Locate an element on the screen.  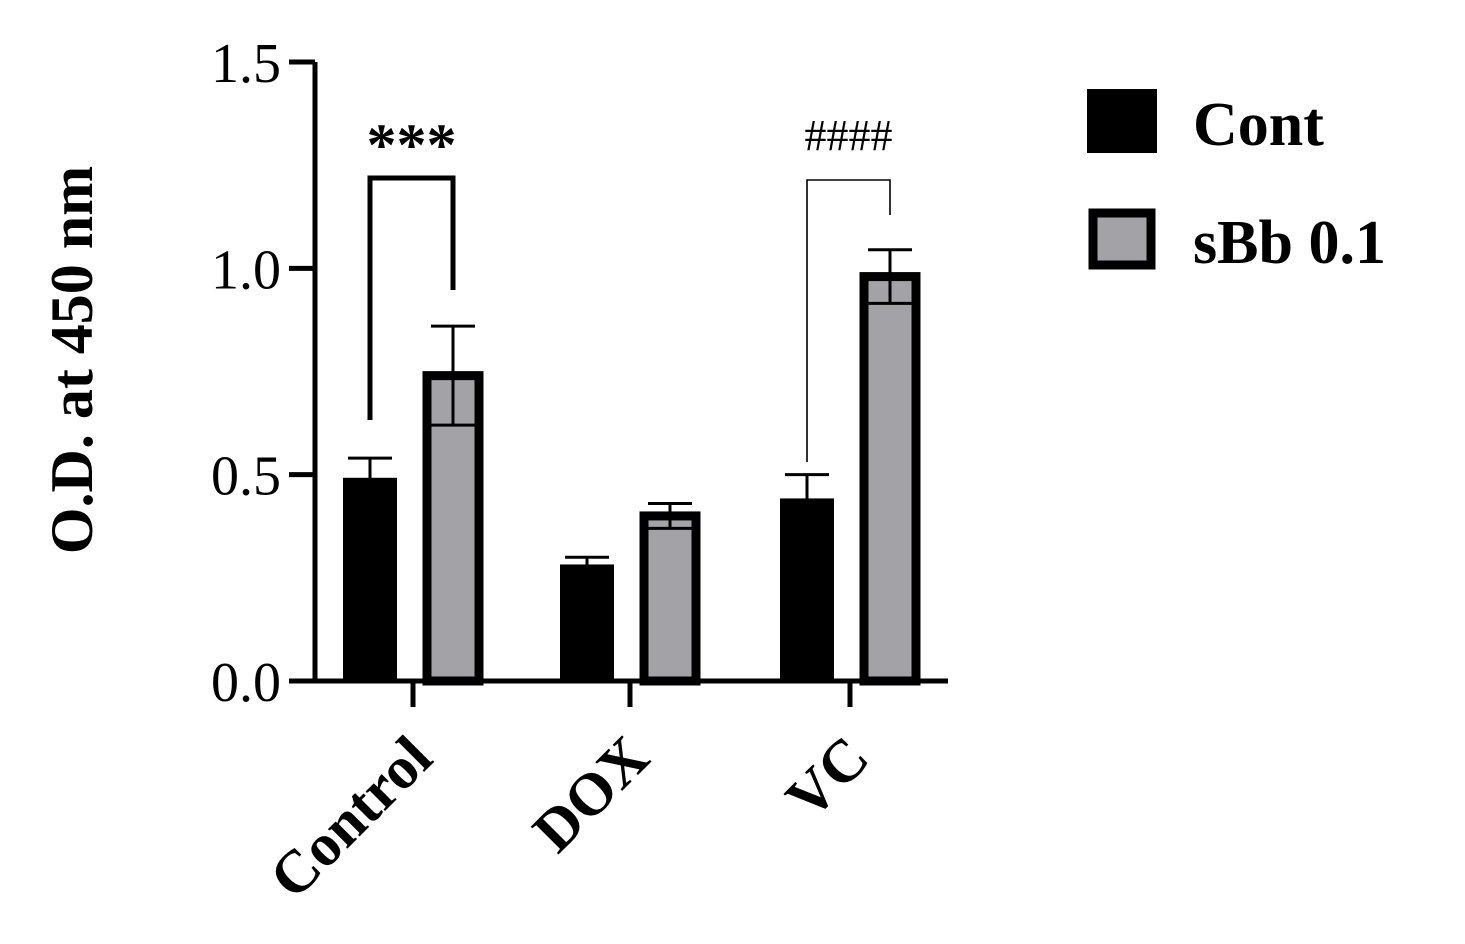
y-tick-label: 0.0 is located at coordinates (246, 683).